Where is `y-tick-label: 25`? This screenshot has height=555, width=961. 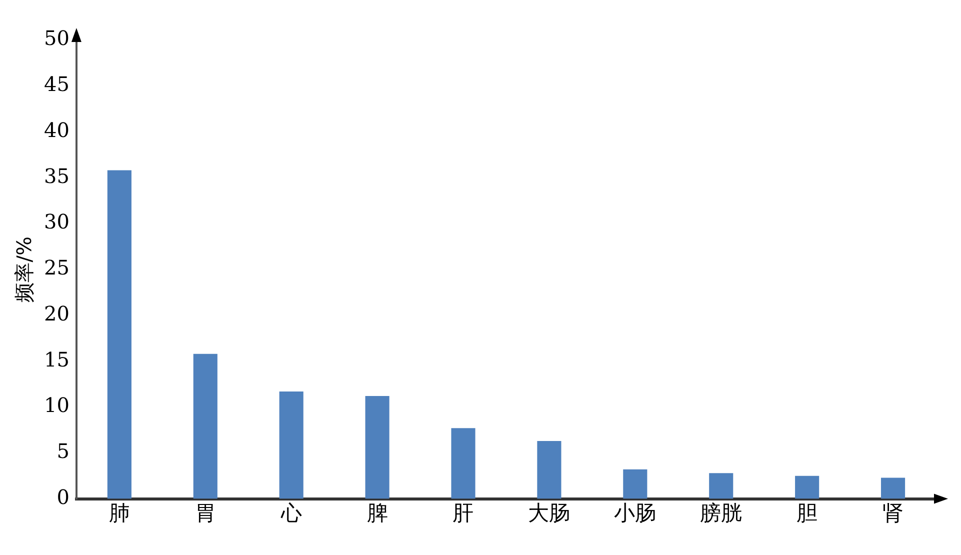 y-tick-label: 25 is located at coordinates (57, 268).